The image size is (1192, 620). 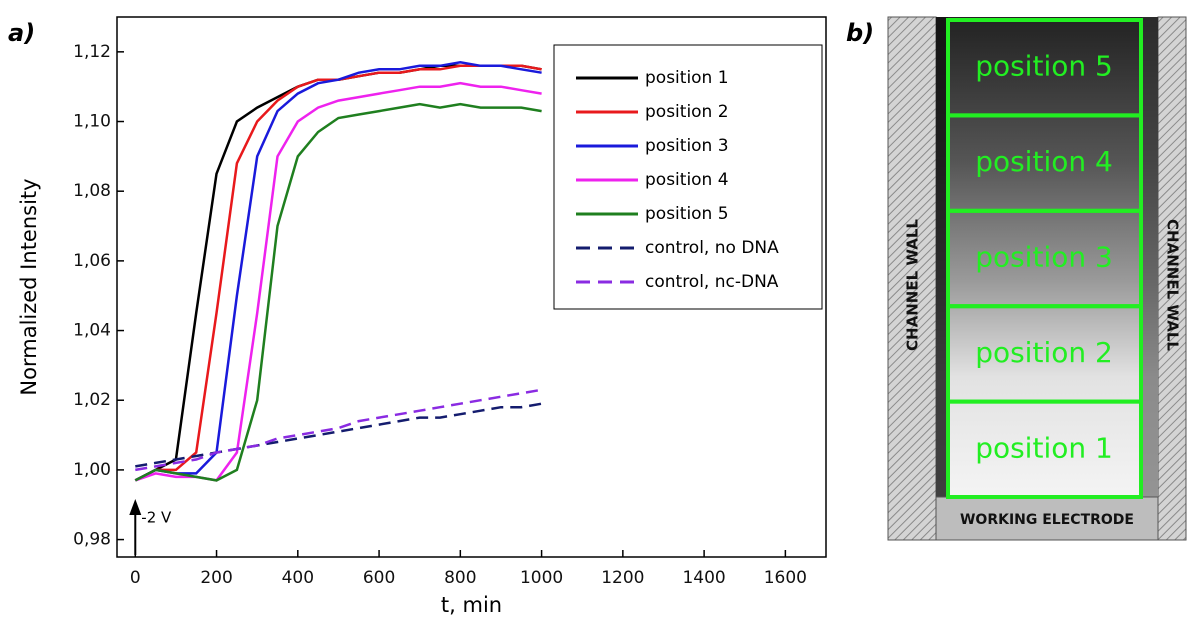 I want to click on x-tick-label: 1000, so click(x=541, y=578).